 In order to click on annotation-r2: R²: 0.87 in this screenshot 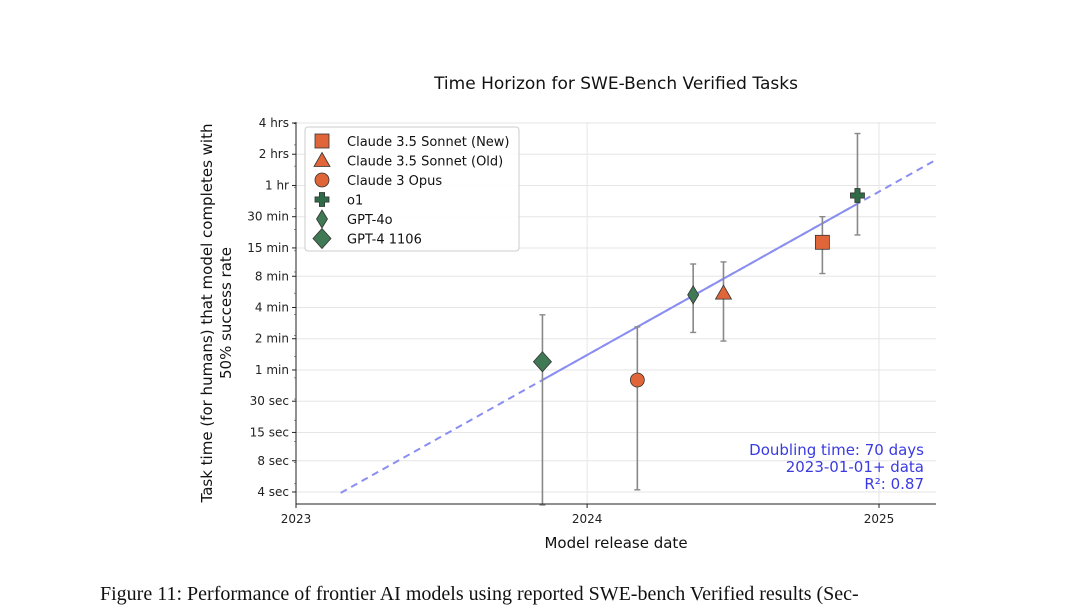, I will do `click(894, 484)`.